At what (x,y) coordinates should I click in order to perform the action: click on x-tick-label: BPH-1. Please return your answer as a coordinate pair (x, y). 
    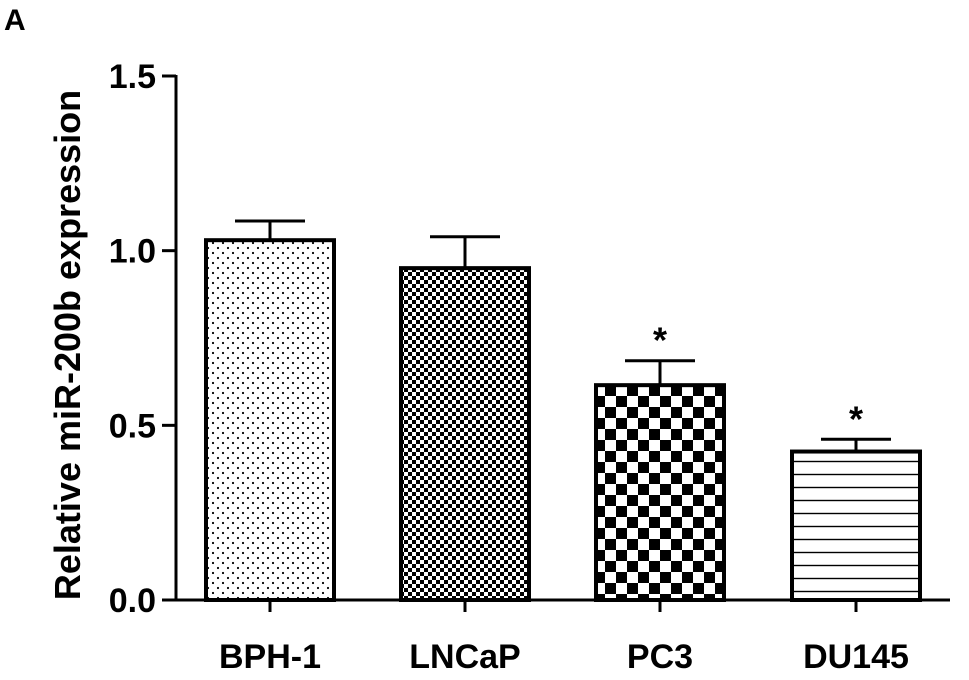
    Looking at the image, I should click on (270, 657).